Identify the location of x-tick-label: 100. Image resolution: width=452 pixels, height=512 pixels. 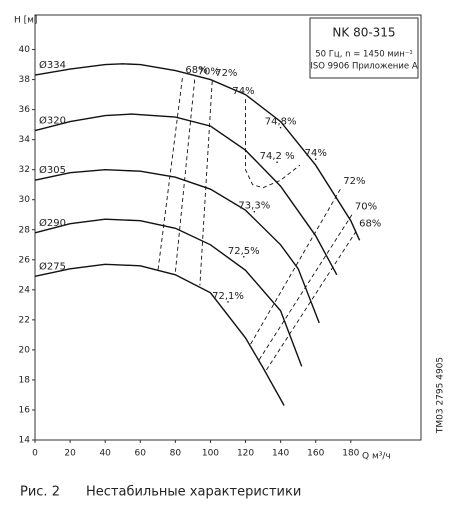
(210, 454).